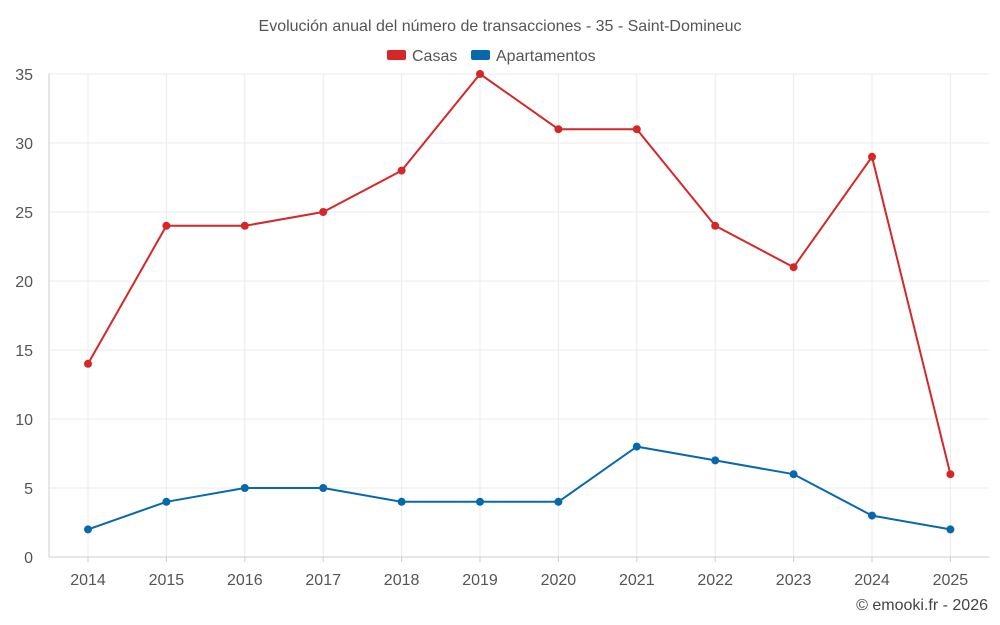 This screenshot has height=625, width=1000. I want to click on x-tick-label: 2017, so click(323, 580).